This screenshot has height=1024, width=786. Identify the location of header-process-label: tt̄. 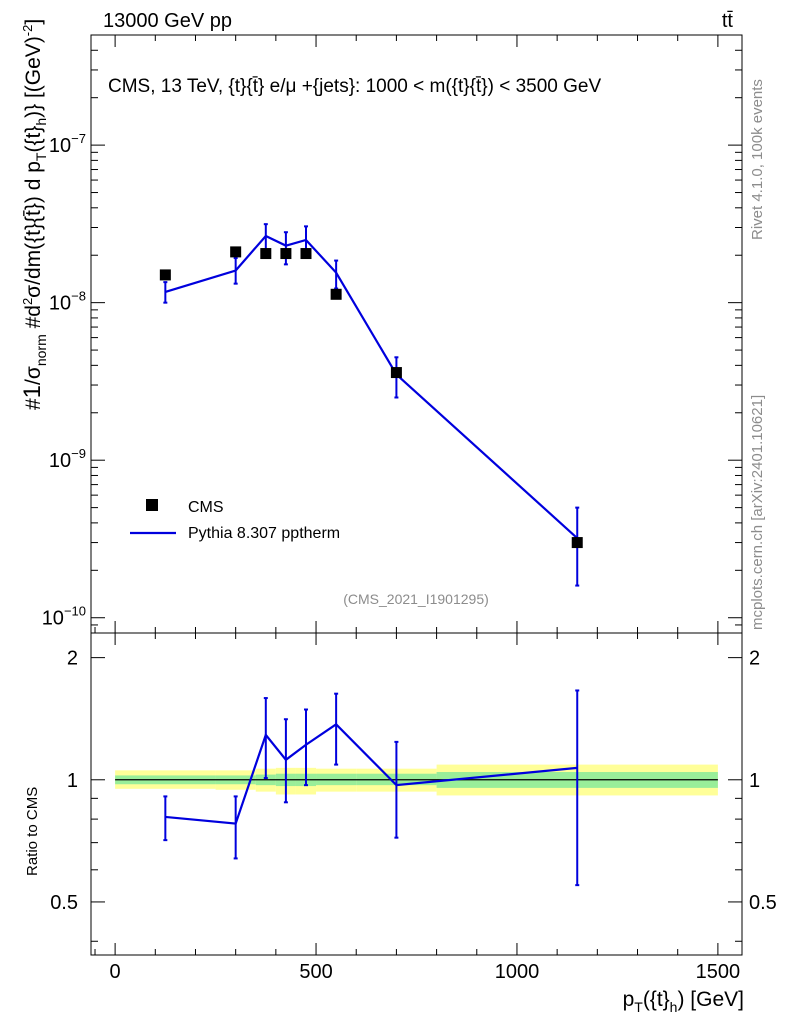
(728, 21).